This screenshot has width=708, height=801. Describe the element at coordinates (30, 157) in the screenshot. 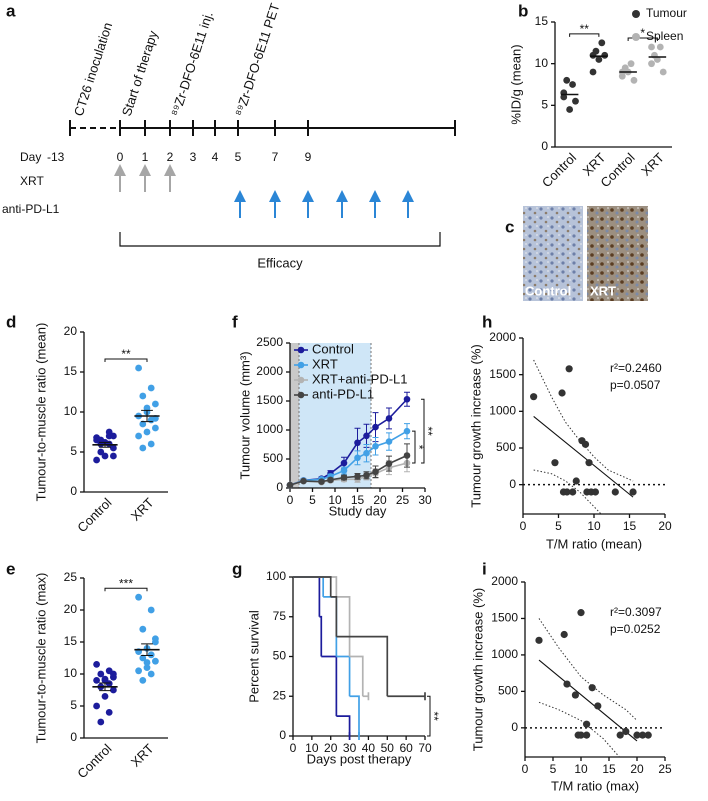

I see `day-label: Day` at that location.